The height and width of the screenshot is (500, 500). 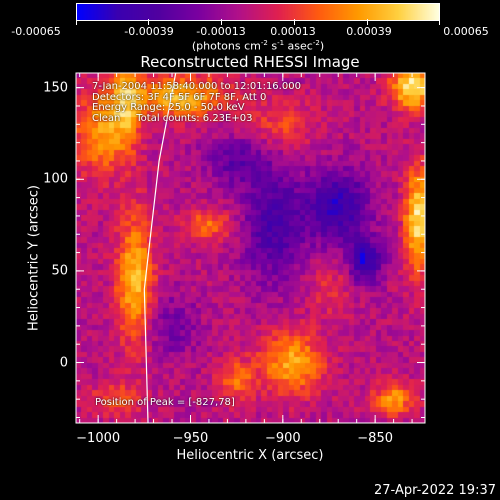 What do you see at coordinates (179, 97) in the screenshot?
I see `info-detectors: Detectors: 3F 4F 5F 6F 7F 8F, Att 0` at bounding box center [179, 97].